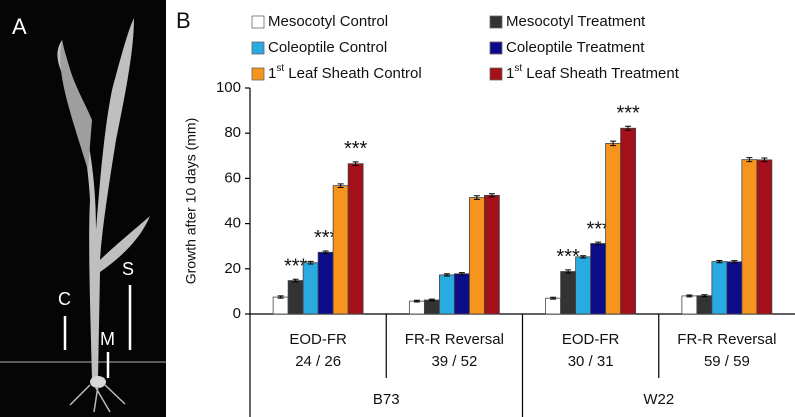 This screenshot has height=417, width=795. Describe the element at coordinates (345, 72) in the screenshot. I see `legend-label: 1st Leaf Sheath Control` at that location.